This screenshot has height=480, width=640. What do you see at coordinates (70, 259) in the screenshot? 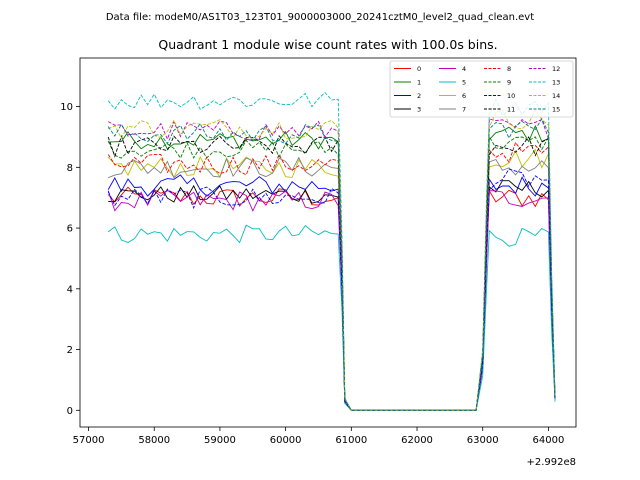
I see `y-axis: 0 2 4 6 8 10` at bounding box center [70, 259].